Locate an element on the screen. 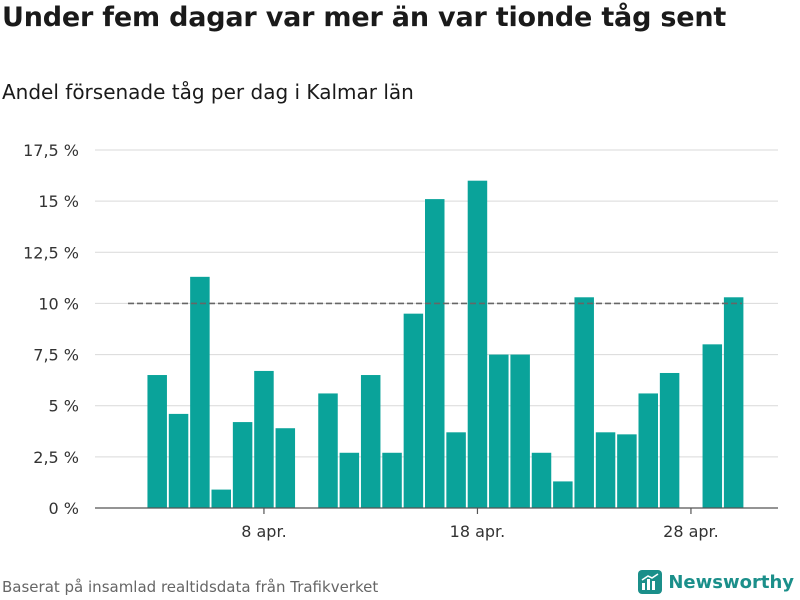 The width and height of the screenshot is (800, 600). y-tick-label: 10 % is located at coordinates (58, 303).